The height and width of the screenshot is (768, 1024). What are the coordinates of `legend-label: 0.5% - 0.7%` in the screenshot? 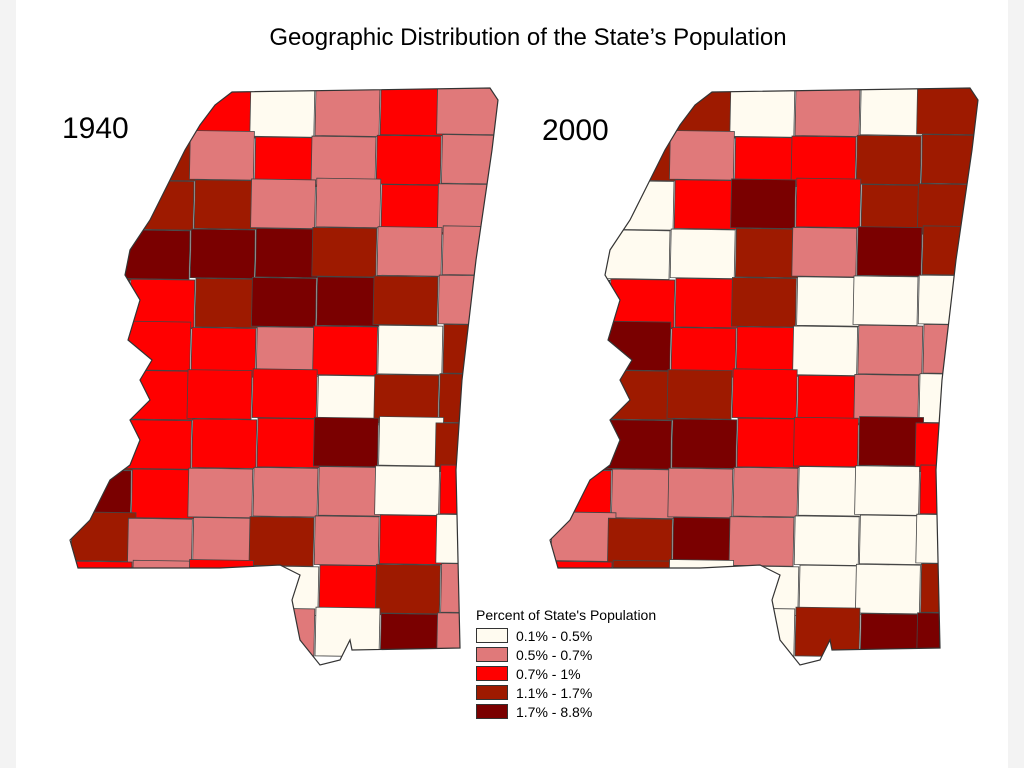 It's located at (554, 654).